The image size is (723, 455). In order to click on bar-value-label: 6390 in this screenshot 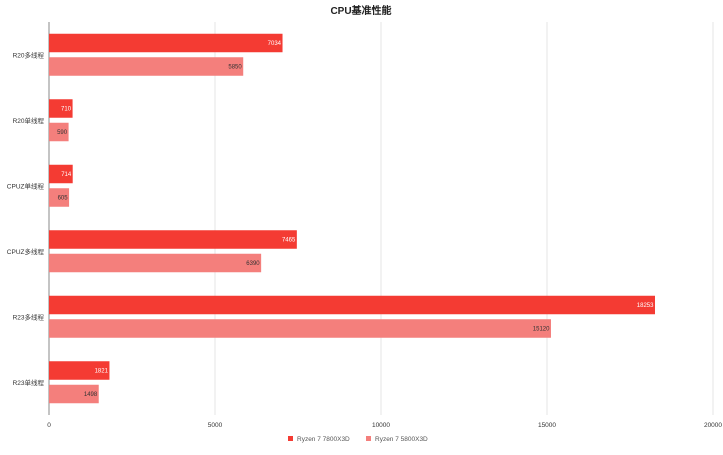, I will do `click(253, 264)`.